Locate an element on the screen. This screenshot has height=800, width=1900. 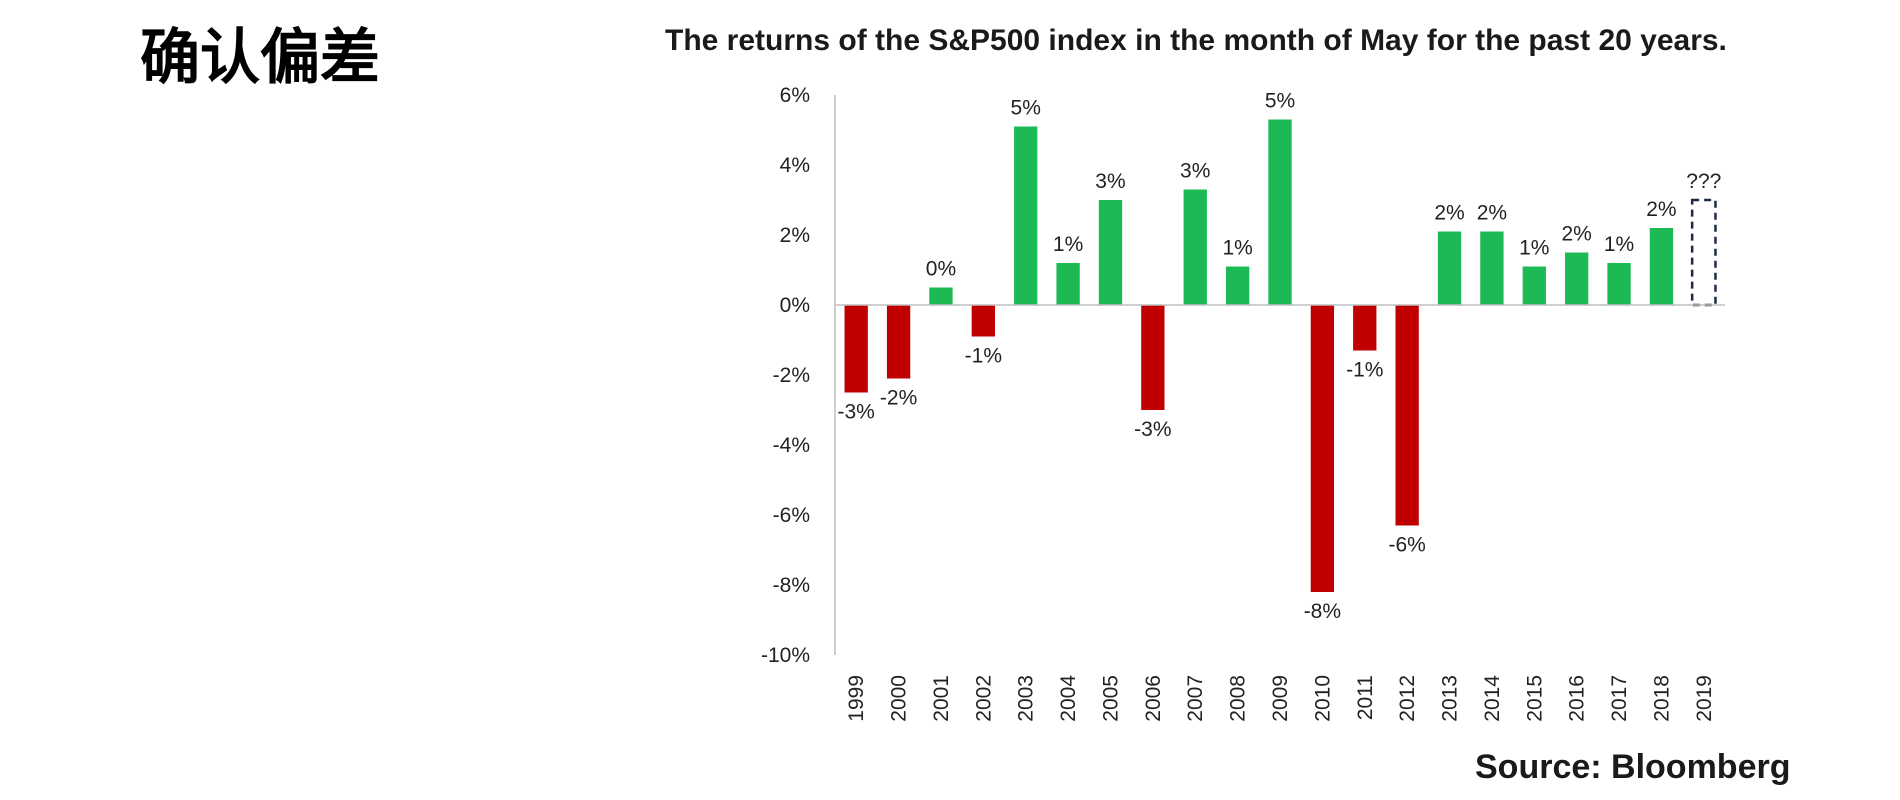
data-label: -2% is located at coordinates (898, 398).